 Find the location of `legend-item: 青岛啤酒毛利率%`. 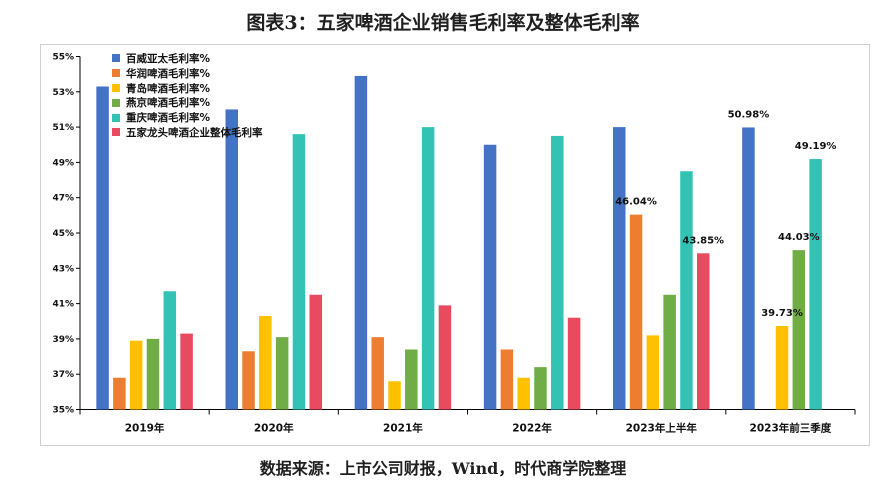

legend-item: 青岛啤酒毛利率% is located at coordinates (187, 88).